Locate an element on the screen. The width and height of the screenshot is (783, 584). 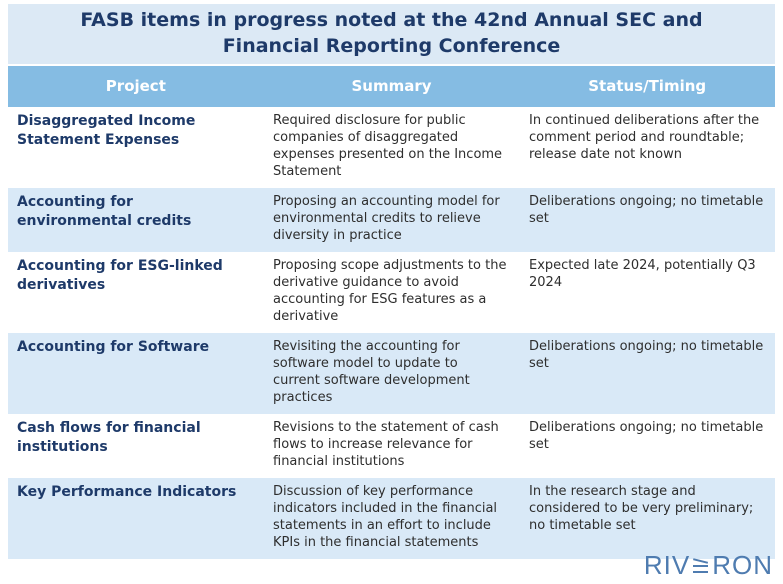
logo-e-top-bar is located at coordinates (701, 560).